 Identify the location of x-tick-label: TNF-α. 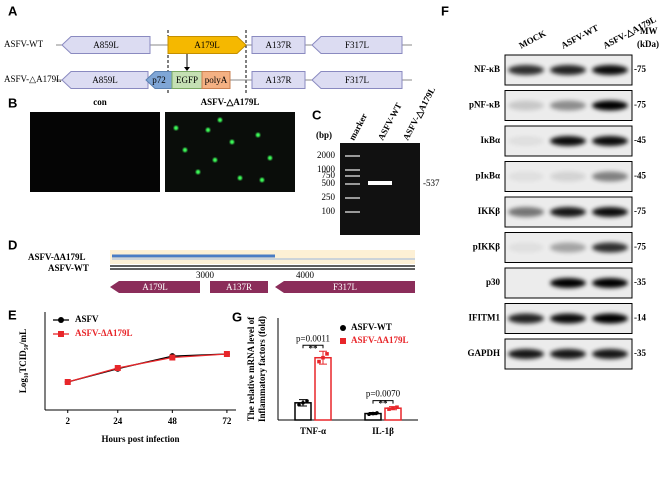
(313, 431).